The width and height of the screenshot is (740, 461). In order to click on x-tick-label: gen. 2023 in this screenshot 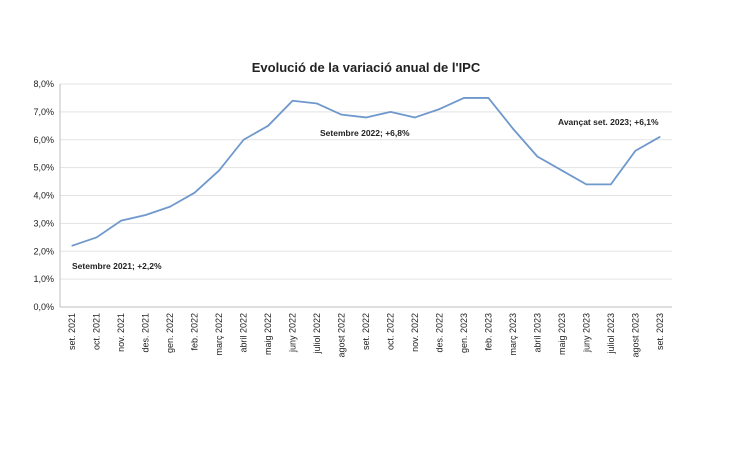, I will do `click(464, 333)`.